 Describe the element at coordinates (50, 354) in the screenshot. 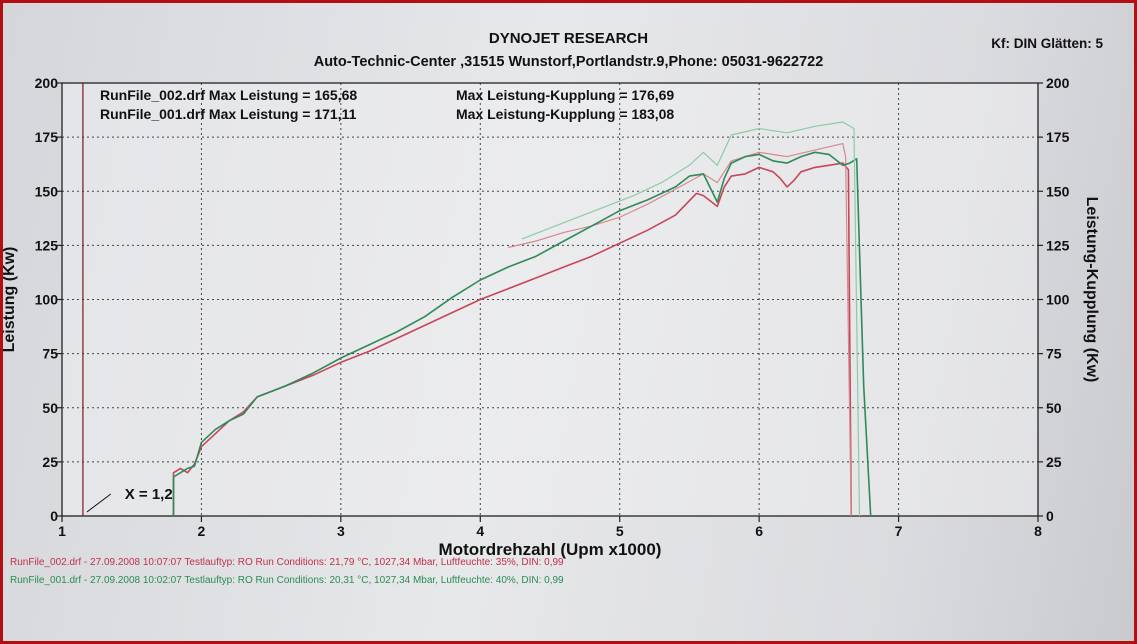

I see `y-tick-label: 75` at that location.